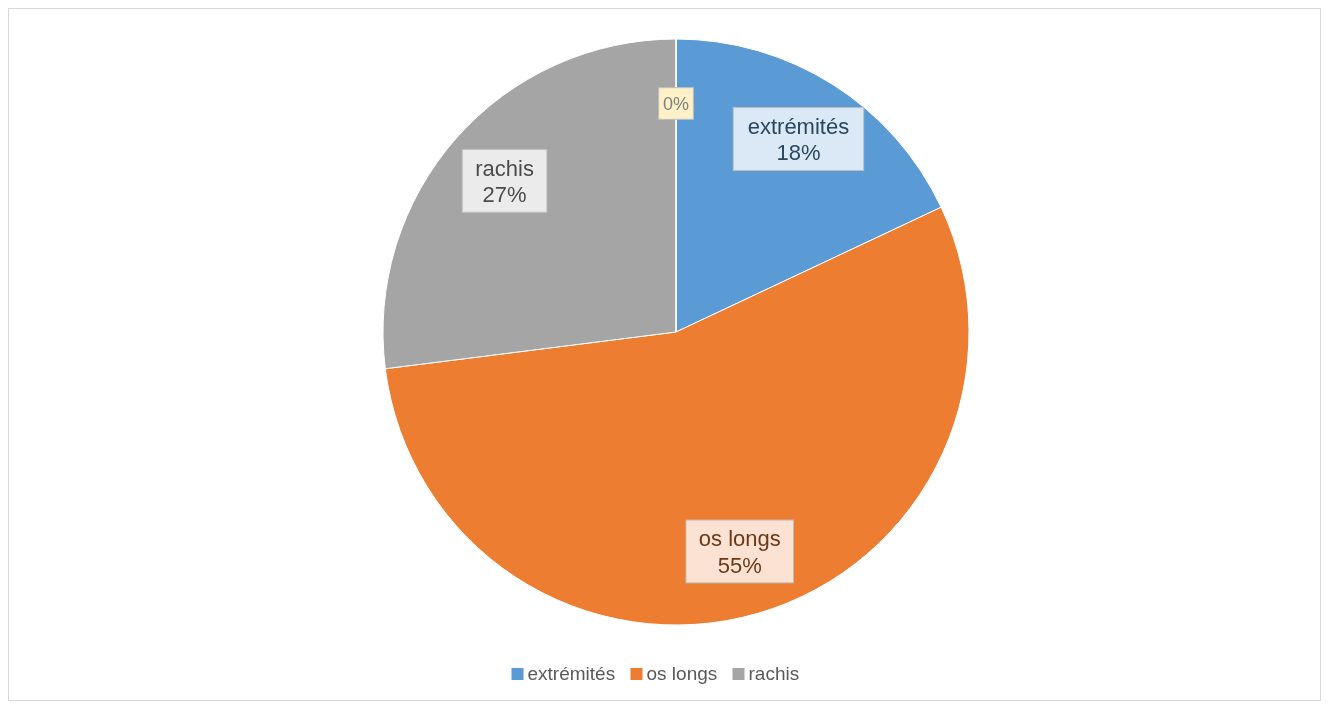  Describe the element at coordinates (739, 539) in the screenshot. I see `slice-label: os longs` at that location.